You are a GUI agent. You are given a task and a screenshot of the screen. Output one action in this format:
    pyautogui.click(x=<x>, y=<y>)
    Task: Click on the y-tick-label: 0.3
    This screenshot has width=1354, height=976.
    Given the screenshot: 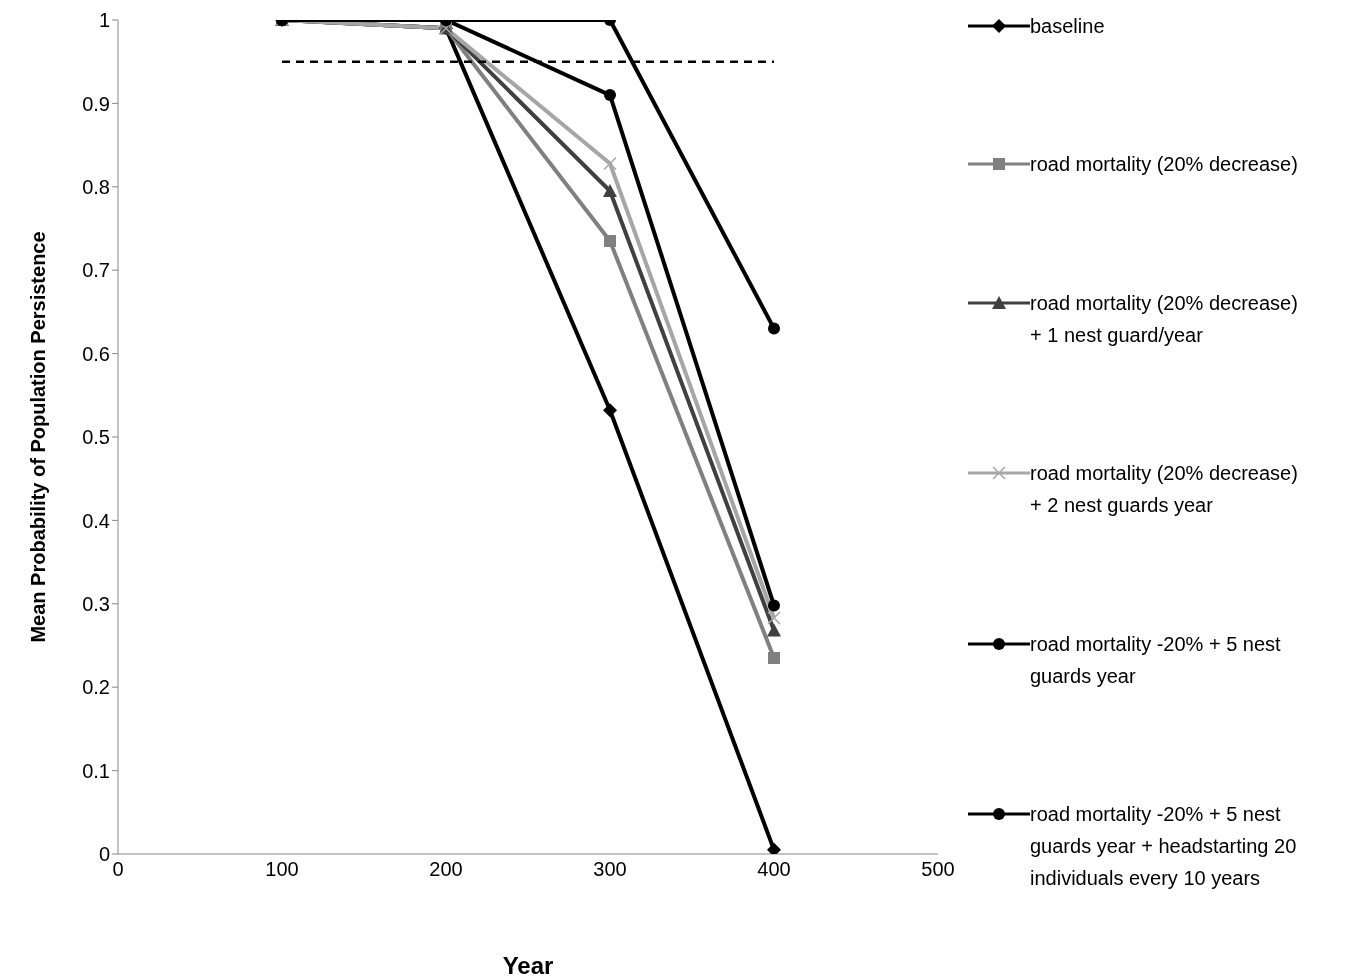 What is the action you would take?
    pyautogui.click(x=96, y=603)
    